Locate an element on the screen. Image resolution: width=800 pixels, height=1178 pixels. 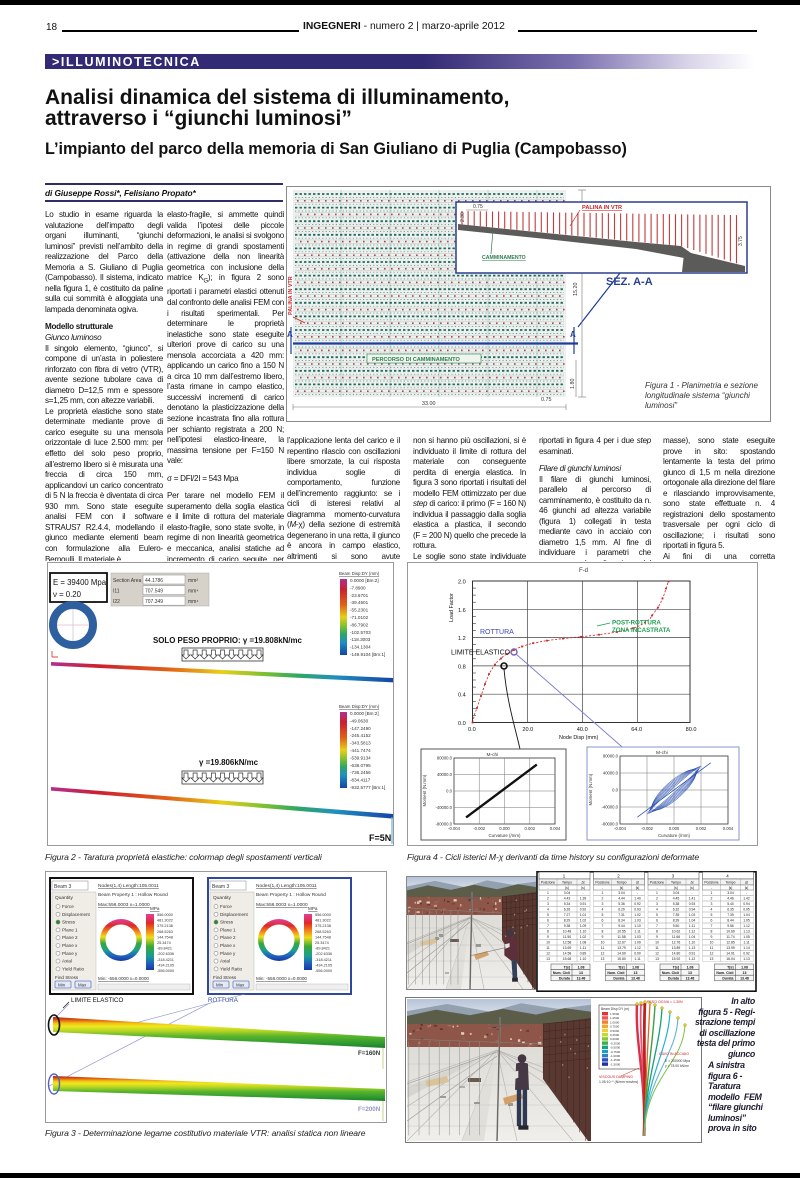
svg-text: 8.29 is located at coordinates (567, 921).